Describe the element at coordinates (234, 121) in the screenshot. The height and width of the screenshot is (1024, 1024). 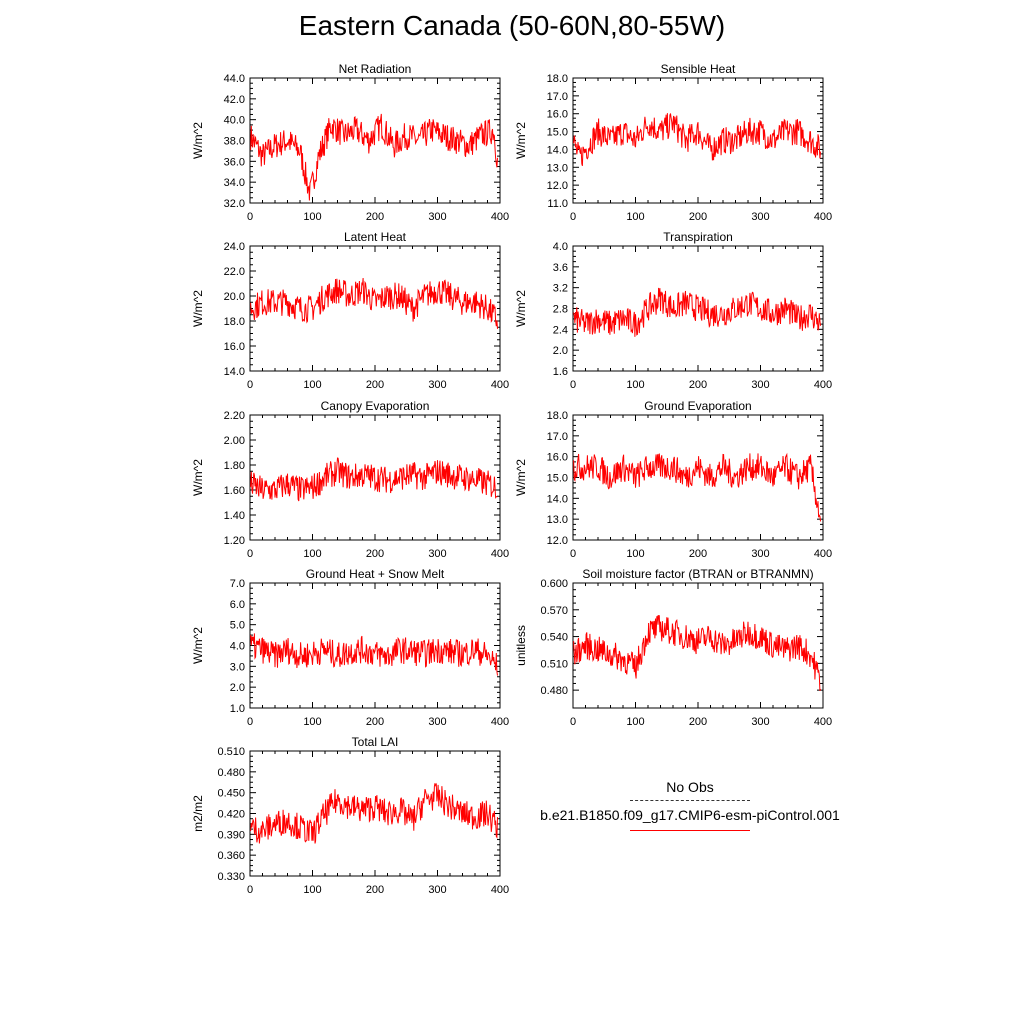
I see `y-tick-label: 40.0` at that location.